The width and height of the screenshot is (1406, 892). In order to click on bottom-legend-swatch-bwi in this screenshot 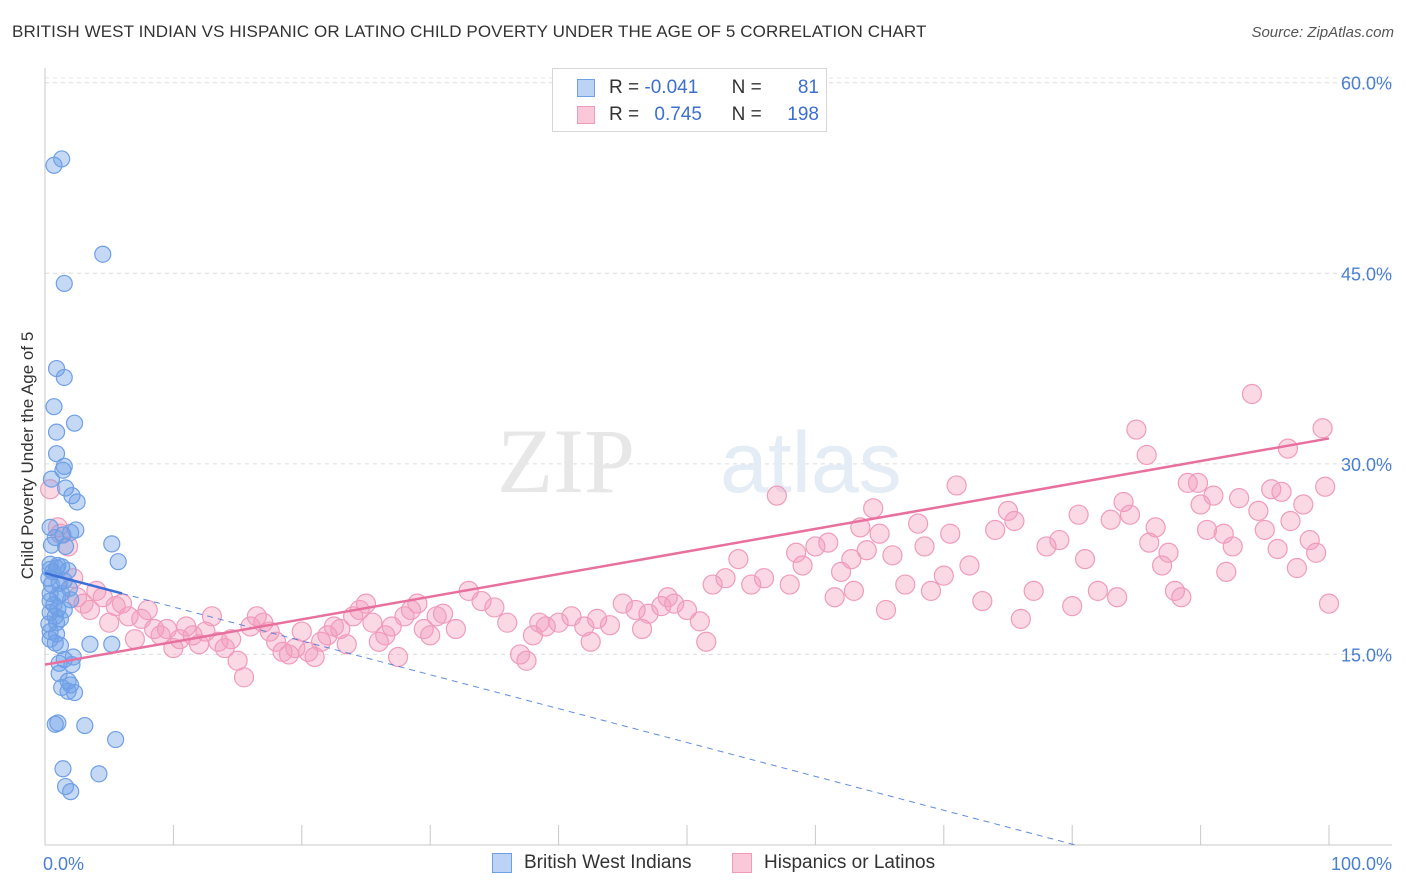, I will do `click(502, 863)`.